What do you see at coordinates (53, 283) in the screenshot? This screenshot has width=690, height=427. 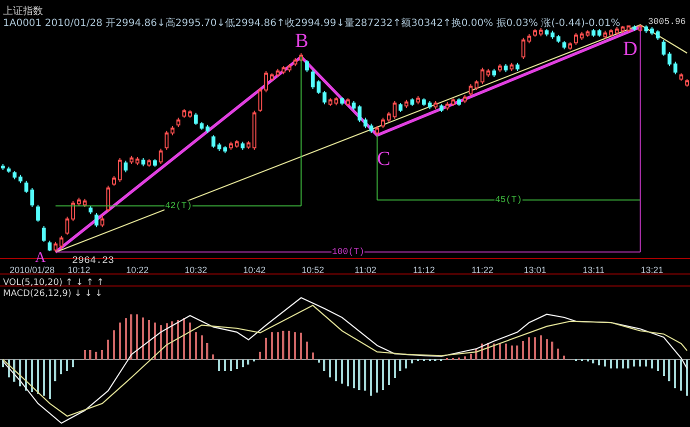 I see `text: VOL(5,10,20) ↑ ↓ ↑ ↑` at bounding box center [53, 283].